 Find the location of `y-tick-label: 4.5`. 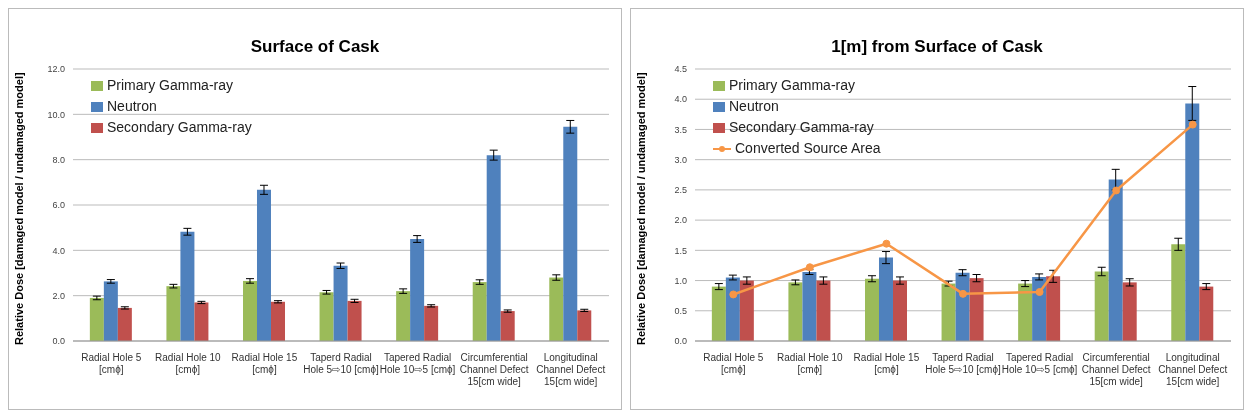

y-tick-label: 4.5 is located at coordinates (680, 69).